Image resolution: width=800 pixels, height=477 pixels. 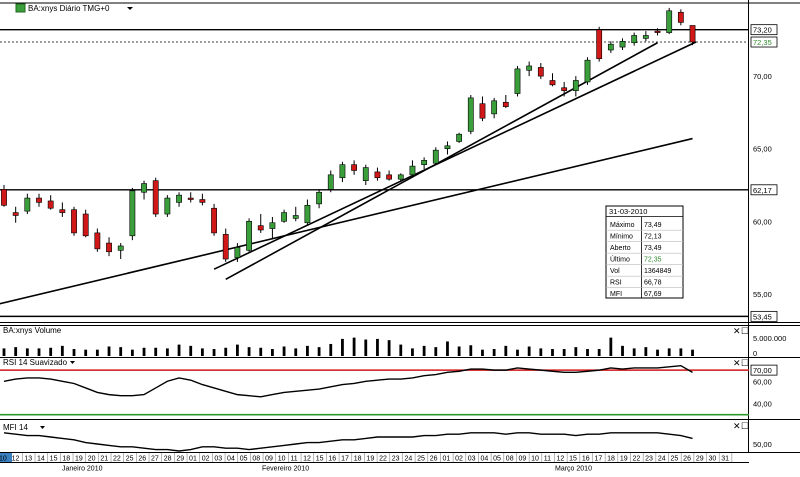 I want to click on date-tick-label: 25, so click(x=675, y=459).